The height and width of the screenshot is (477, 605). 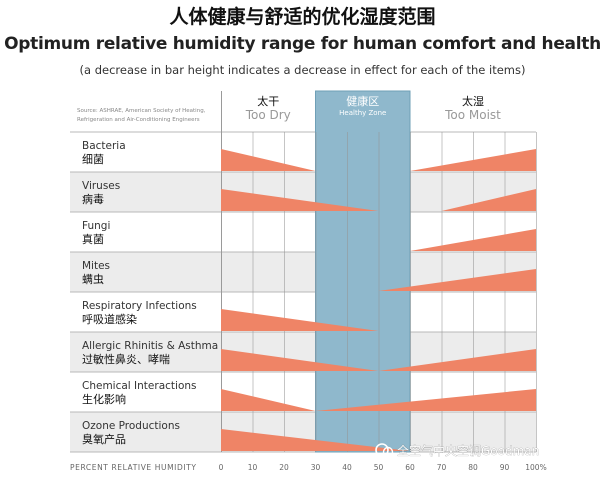 What do you see at coordinates (133, 467) in the screenshot?
I see `x-axis-label: PERCENT RELATIVE HUMIDITY` at bounding box center [133, 467].